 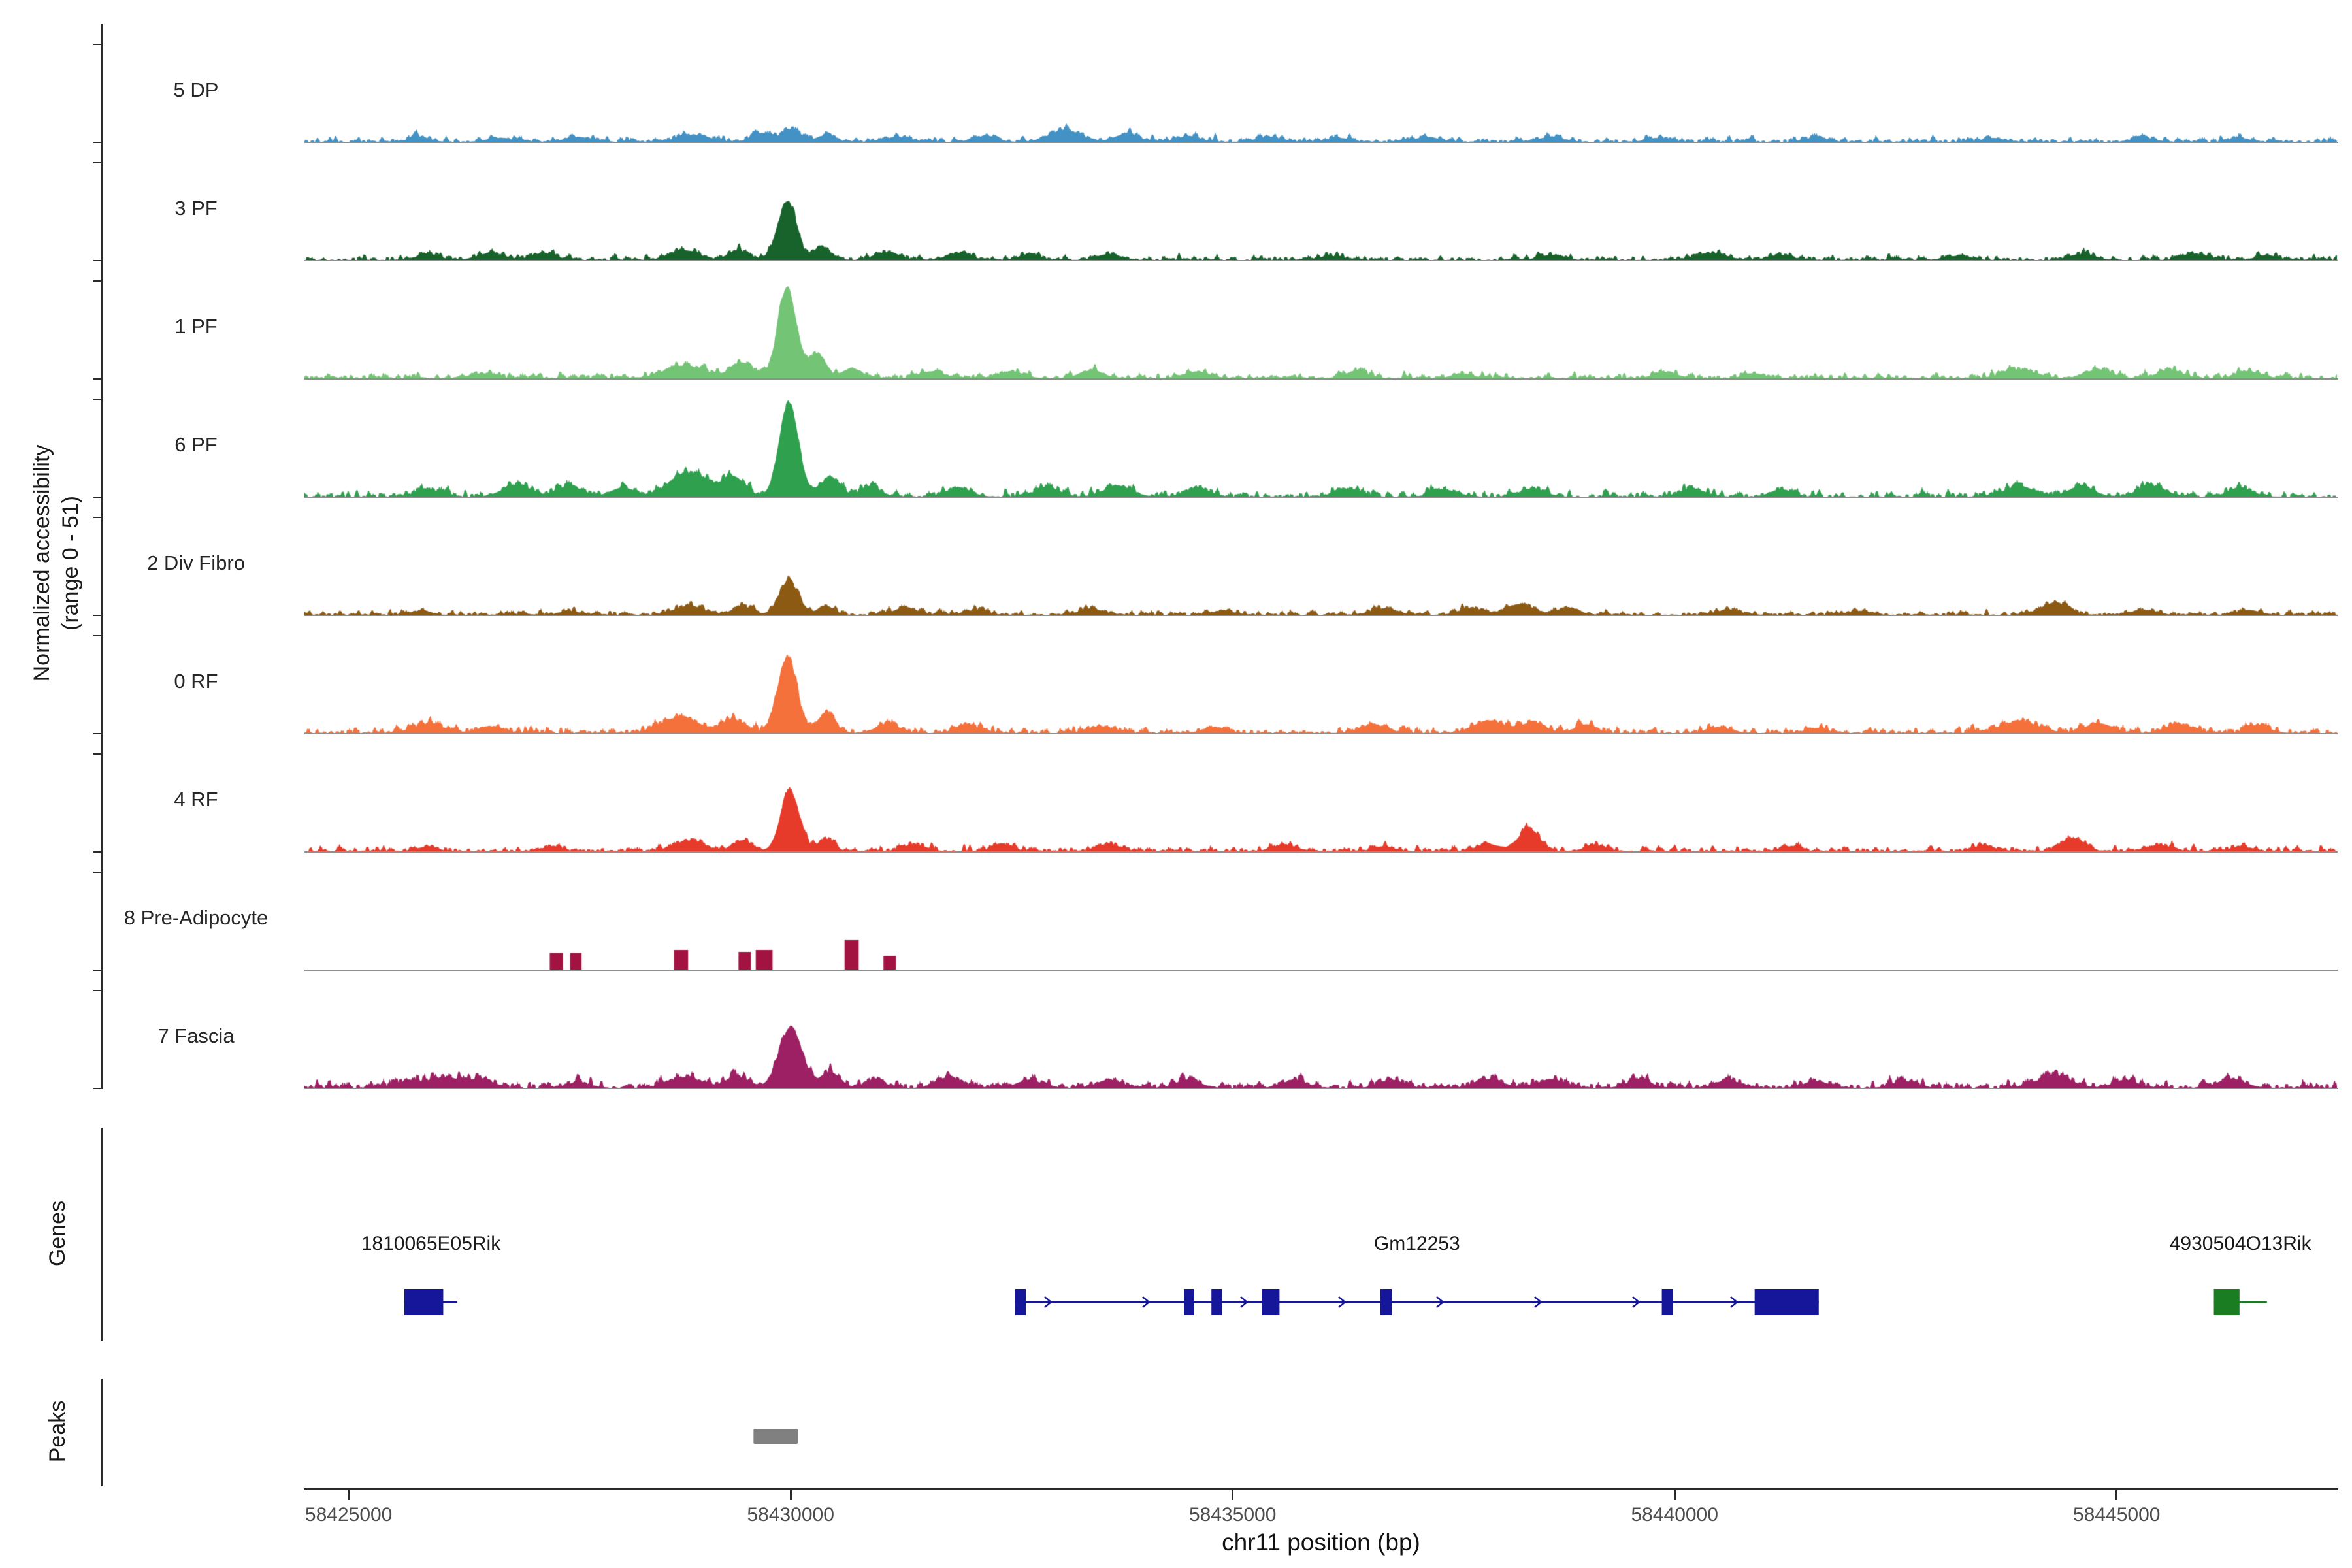 I want to click on gene-label: Gm12253, so click(x=1417, y=1243).